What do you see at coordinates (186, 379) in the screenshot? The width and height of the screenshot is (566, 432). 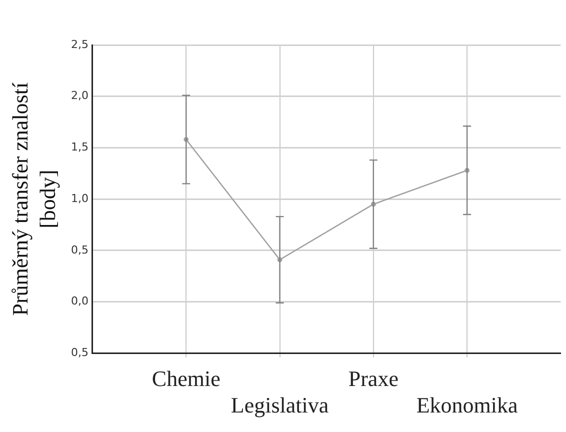 I see `x-tick-label: Chemie` at bounding box center [186, 379].